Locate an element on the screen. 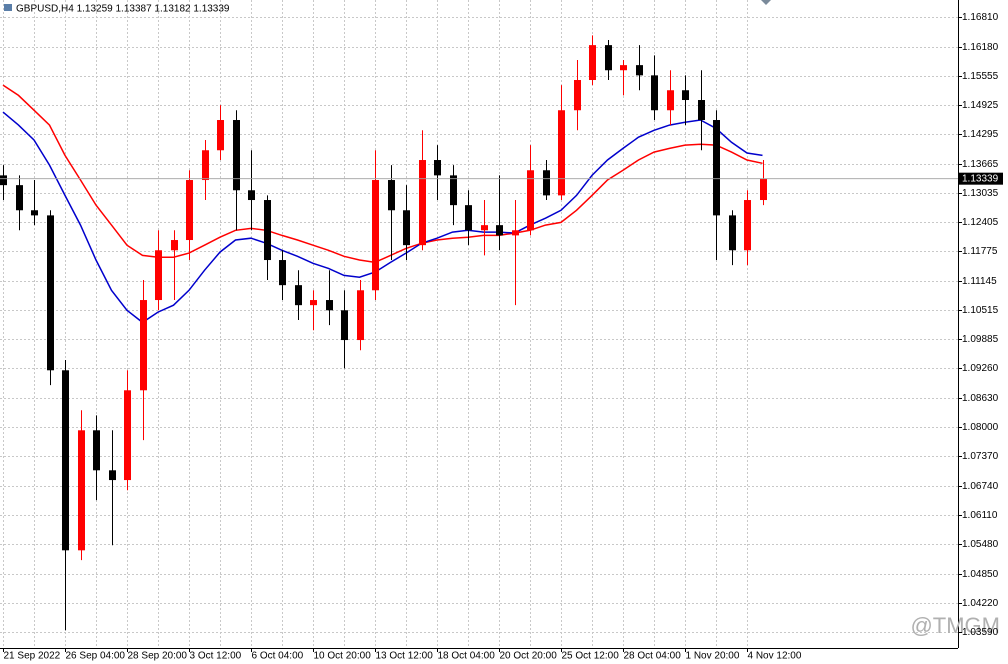 This screenshot has height=664, width=1008. x-tick-label: 28 Sep 20:00 is located at coordinates (158, 656).